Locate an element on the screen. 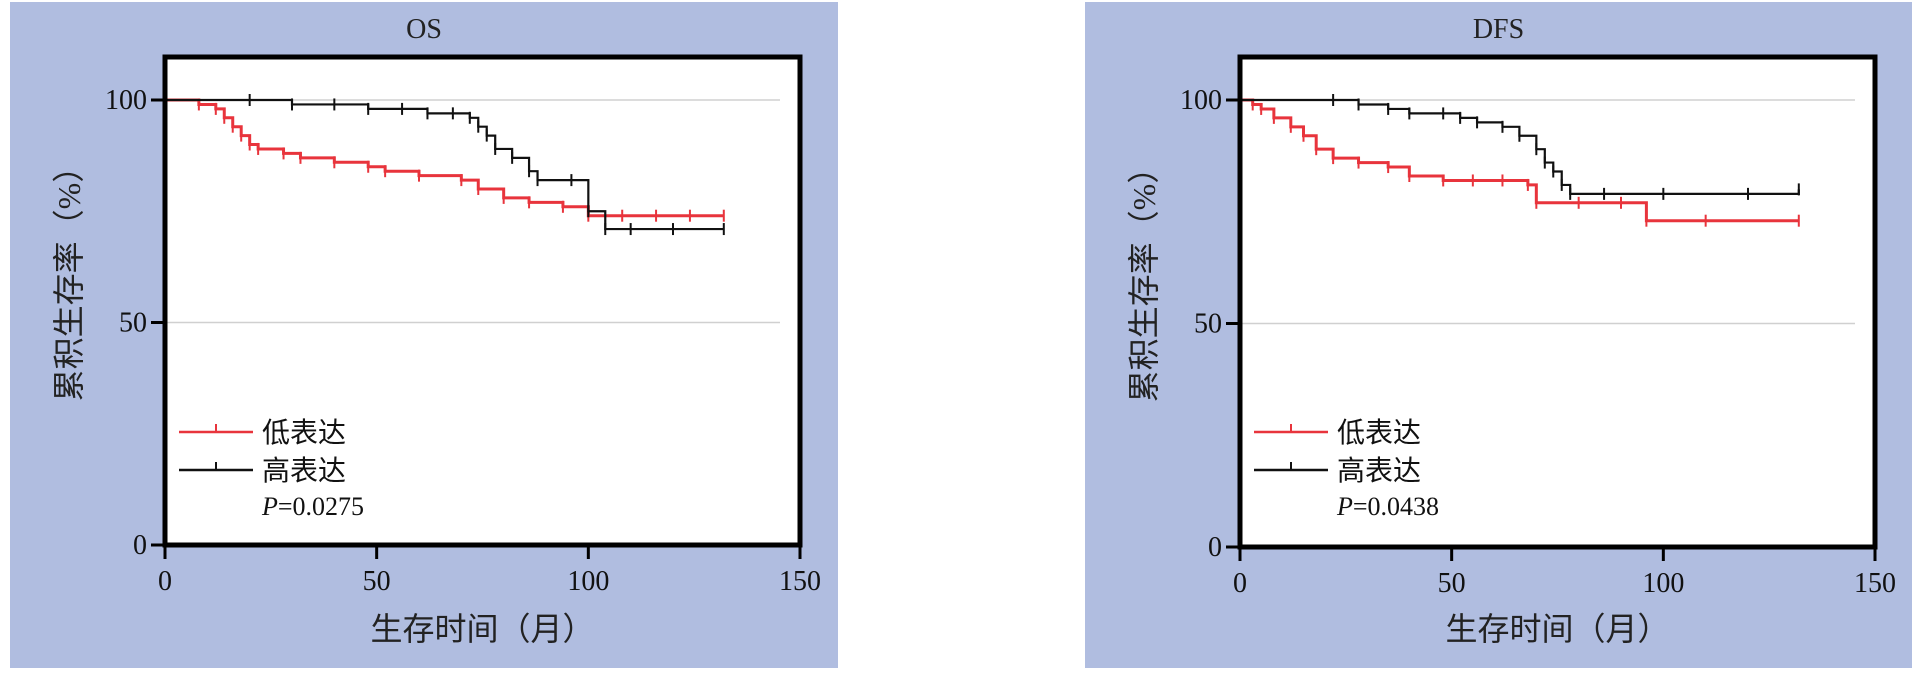 The height and width of the screenshot is (675, 1922). dfs-xtick-label: 50 is located at coordinates (1452, 583).